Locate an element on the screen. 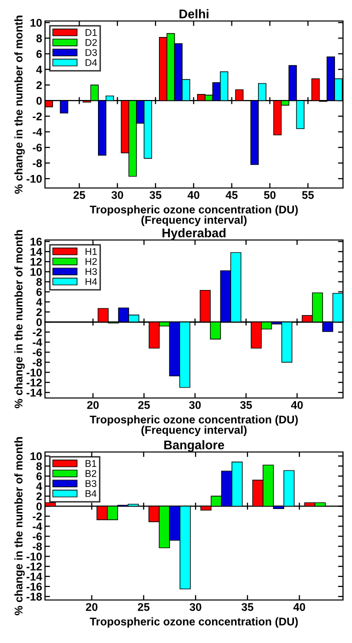  x-tick-label: 50 is located at coordinates (270, 195).